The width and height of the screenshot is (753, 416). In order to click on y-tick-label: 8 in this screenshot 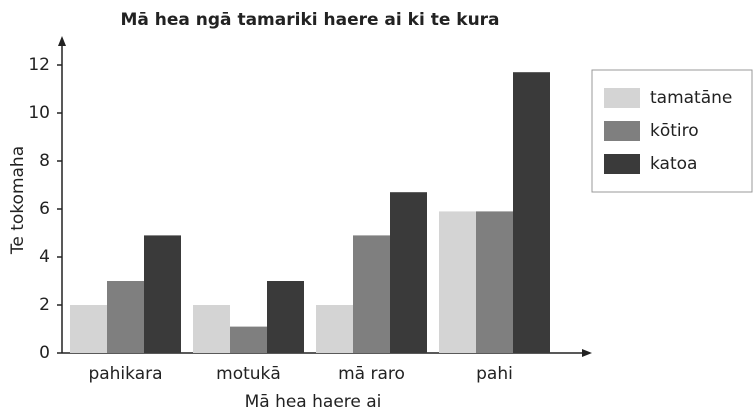, I will do `click(44, 161)`.